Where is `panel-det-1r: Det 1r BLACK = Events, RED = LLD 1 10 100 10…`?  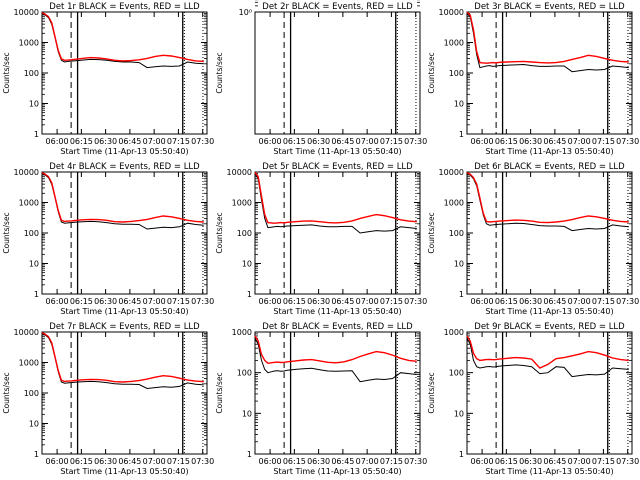
panel-det-1r: Det 1r BLACK = Events, RED = LLD 1 10 100 10… is located at coordinates (108, 79).